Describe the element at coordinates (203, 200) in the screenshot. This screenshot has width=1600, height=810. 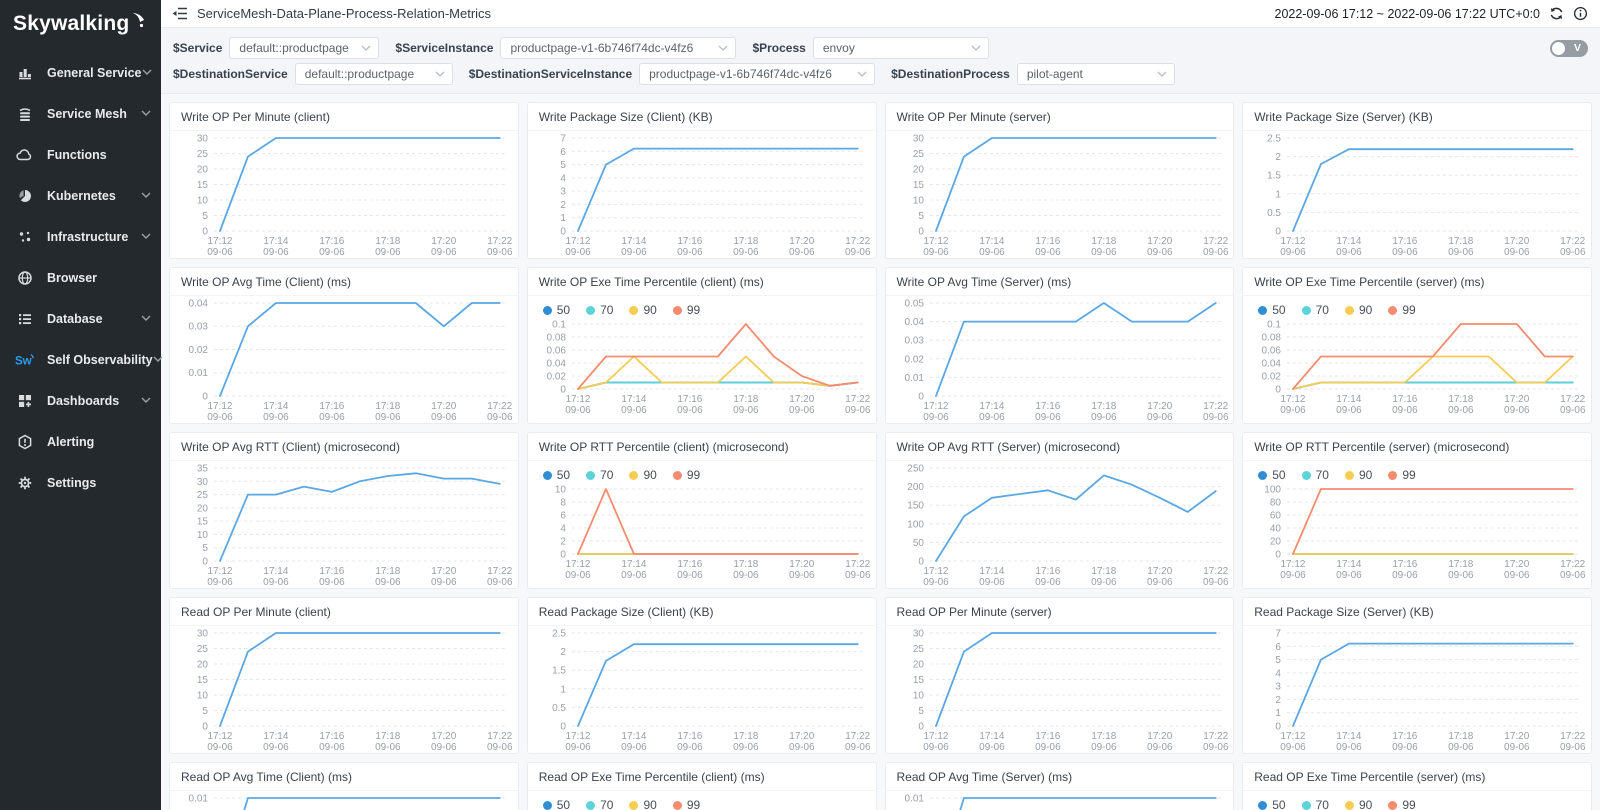
I see `svg-text: 10` at that location.